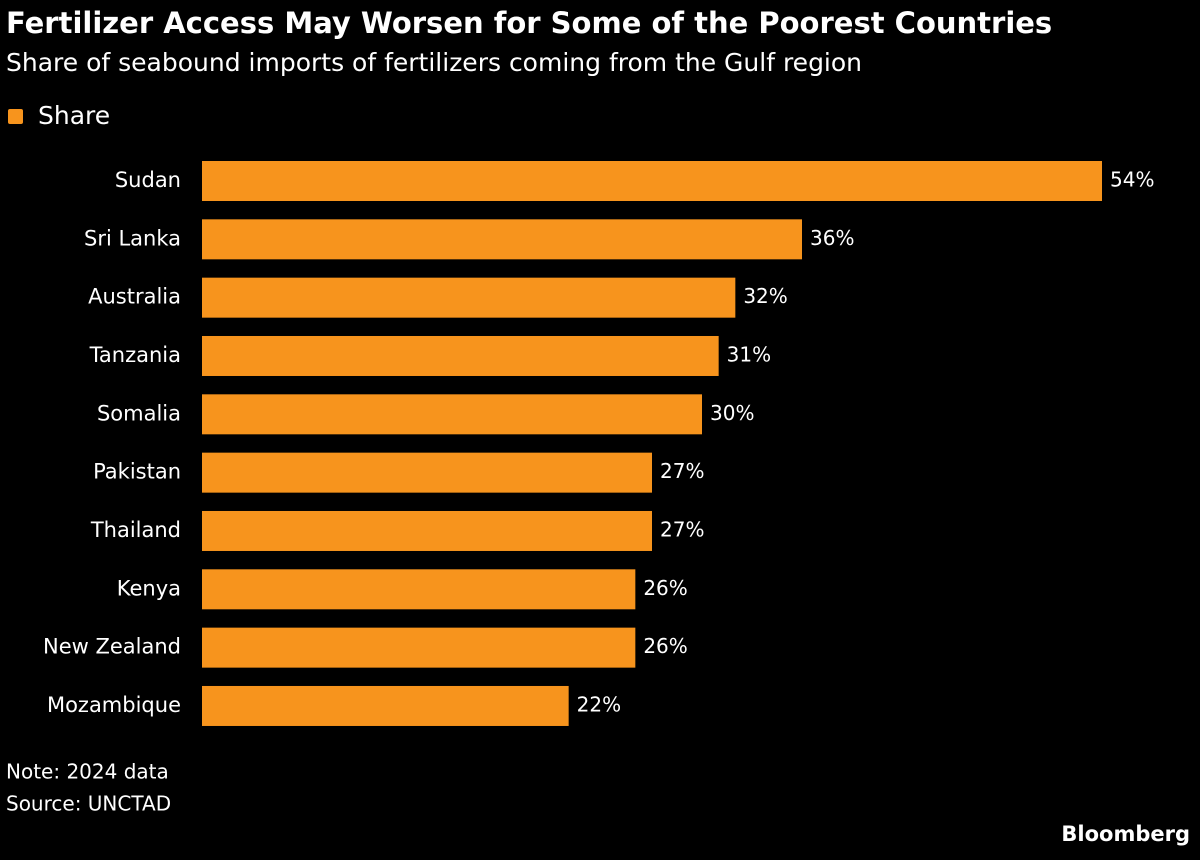 Image resolution: width=1200 pixels, height=860 pixels. What do you see at coordinates (765, 296) in the screenshot?
I see `value-label: 32%` at bounding box center [765, 296].